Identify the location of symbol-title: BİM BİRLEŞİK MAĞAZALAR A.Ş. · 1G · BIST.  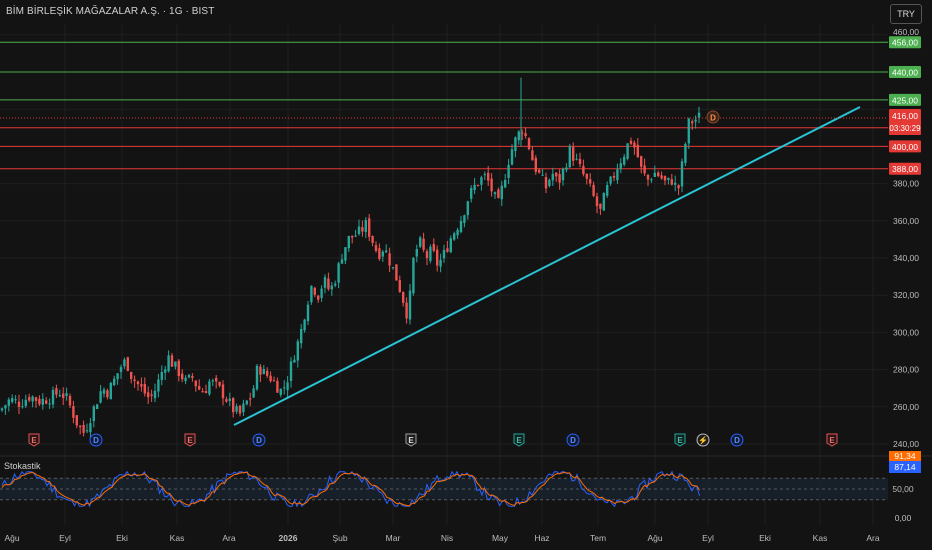
(110, 11).